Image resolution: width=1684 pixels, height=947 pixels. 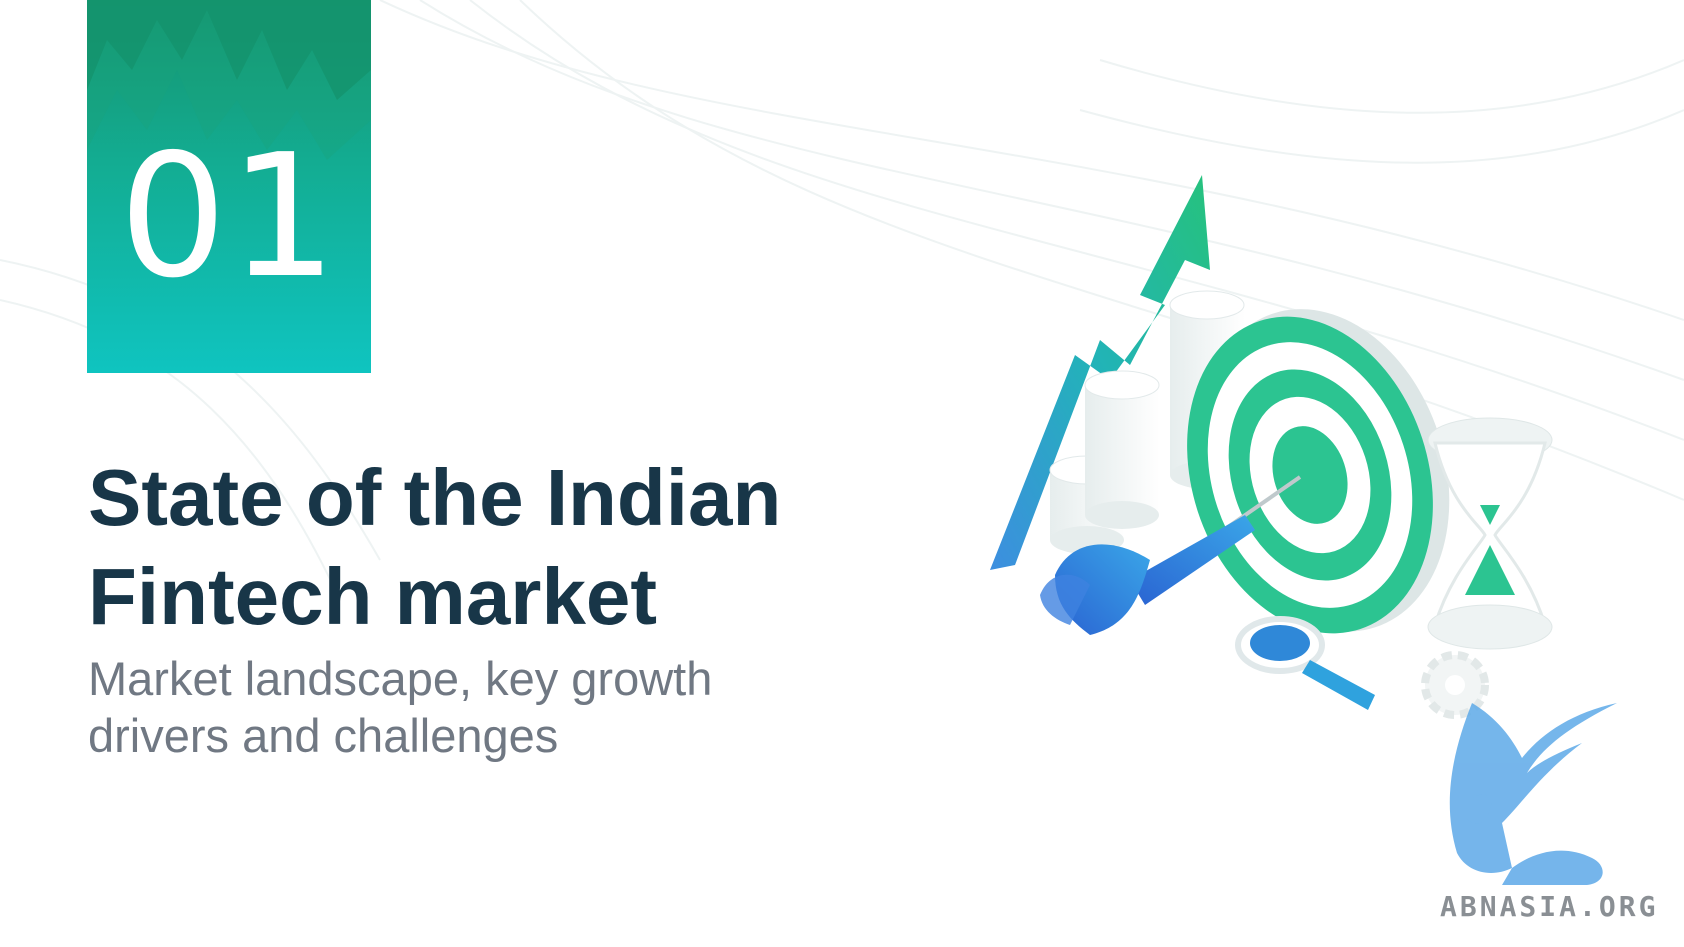 I want to click on tile-mountains-decoration, so click(x=229, y=80).